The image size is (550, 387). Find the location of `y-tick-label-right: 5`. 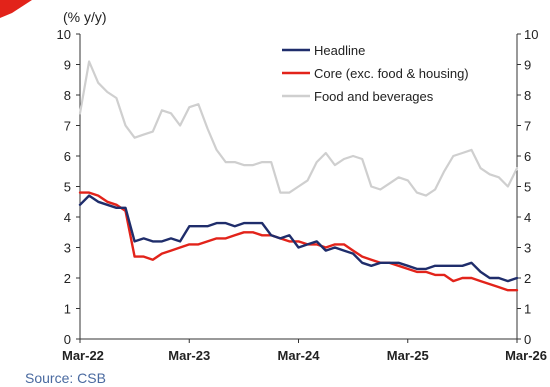

y-tick-label-right: 5 is located at coordinates (527, 187).